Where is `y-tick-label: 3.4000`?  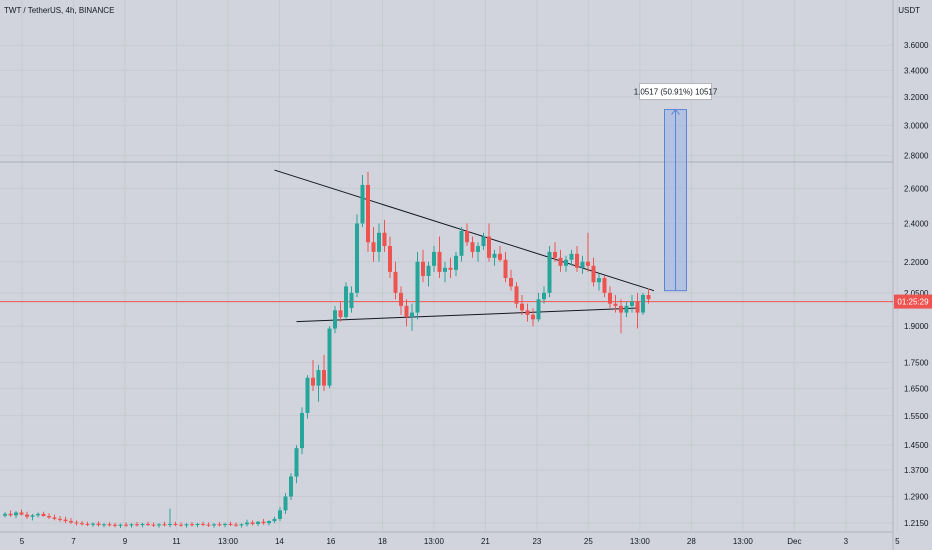
y-tick-label: 3.4000 is located at coordinates (916, 70).